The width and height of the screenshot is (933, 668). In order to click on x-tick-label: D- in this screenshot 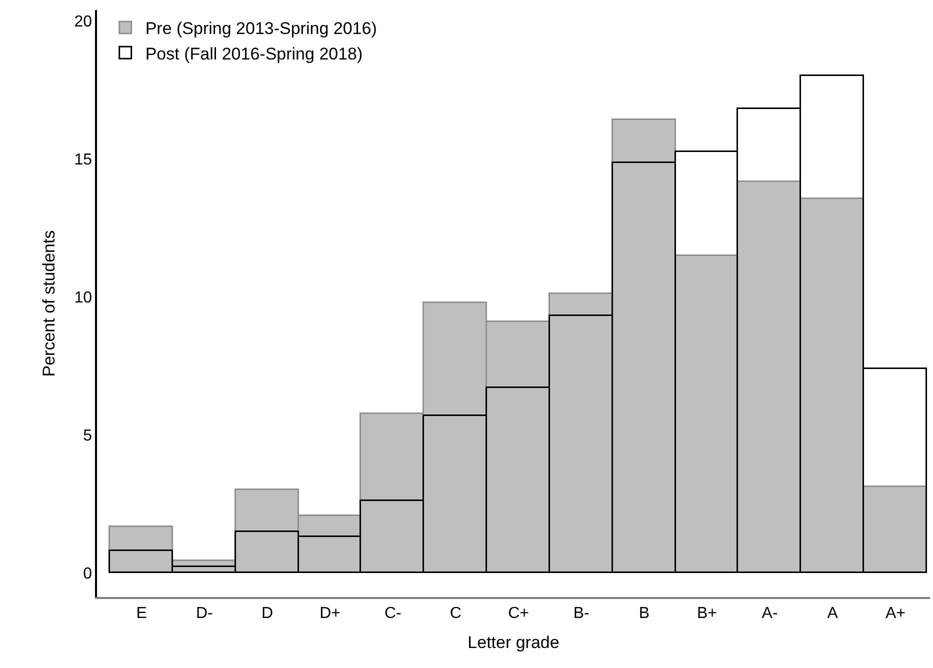, I will do `click(204, 613)`.